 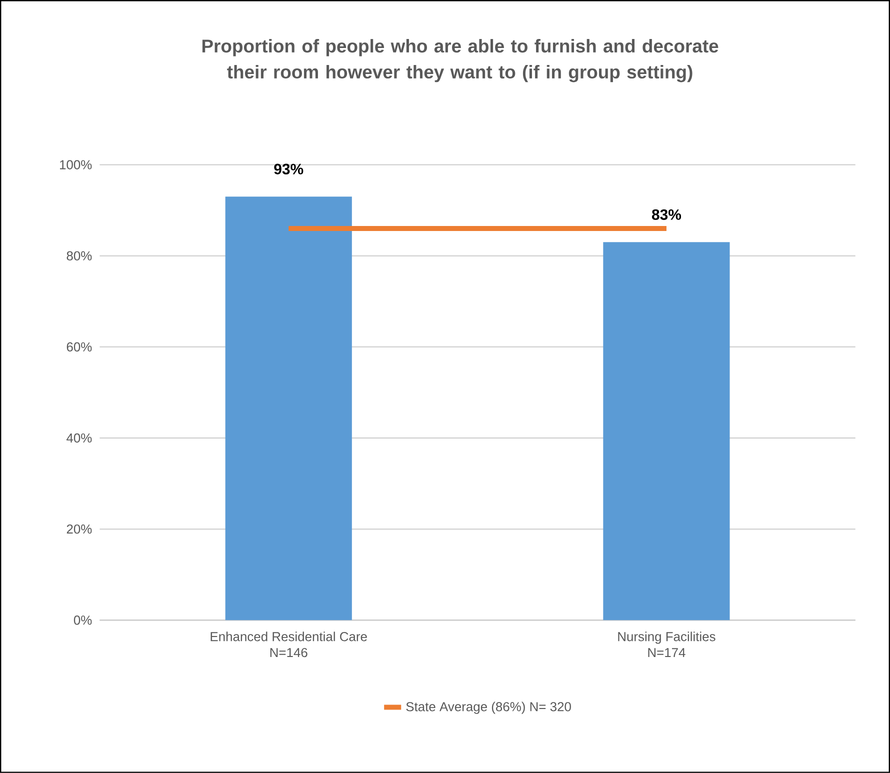 I want to click on y-tick-label: 20%, so click(x=79, y=529).